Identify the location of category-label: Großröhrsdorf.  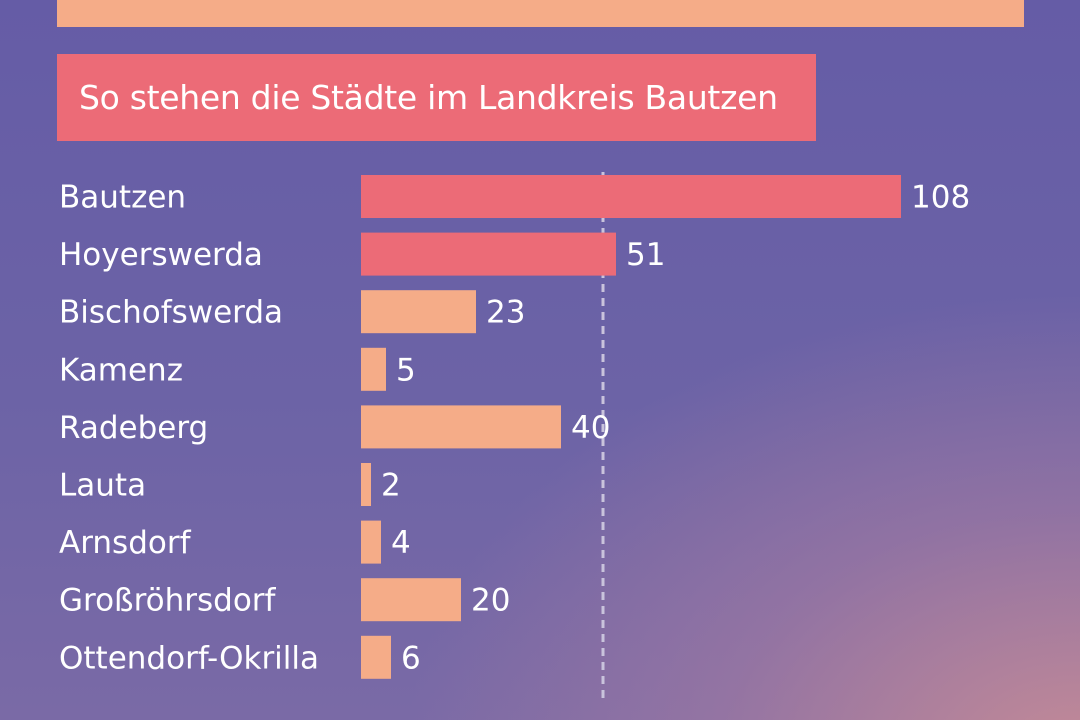
(168, 601).